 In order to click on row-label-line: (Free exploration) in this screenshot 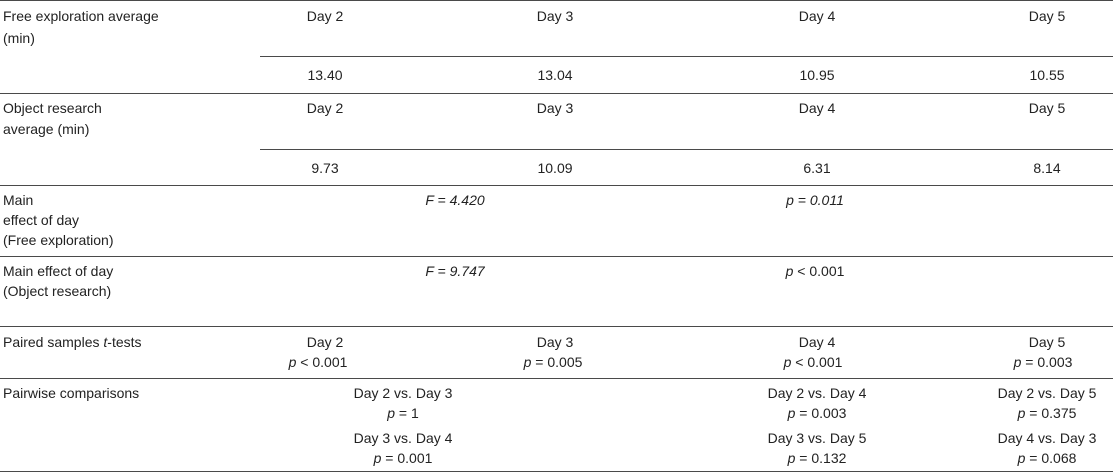, I will do `click(58, 240)`.